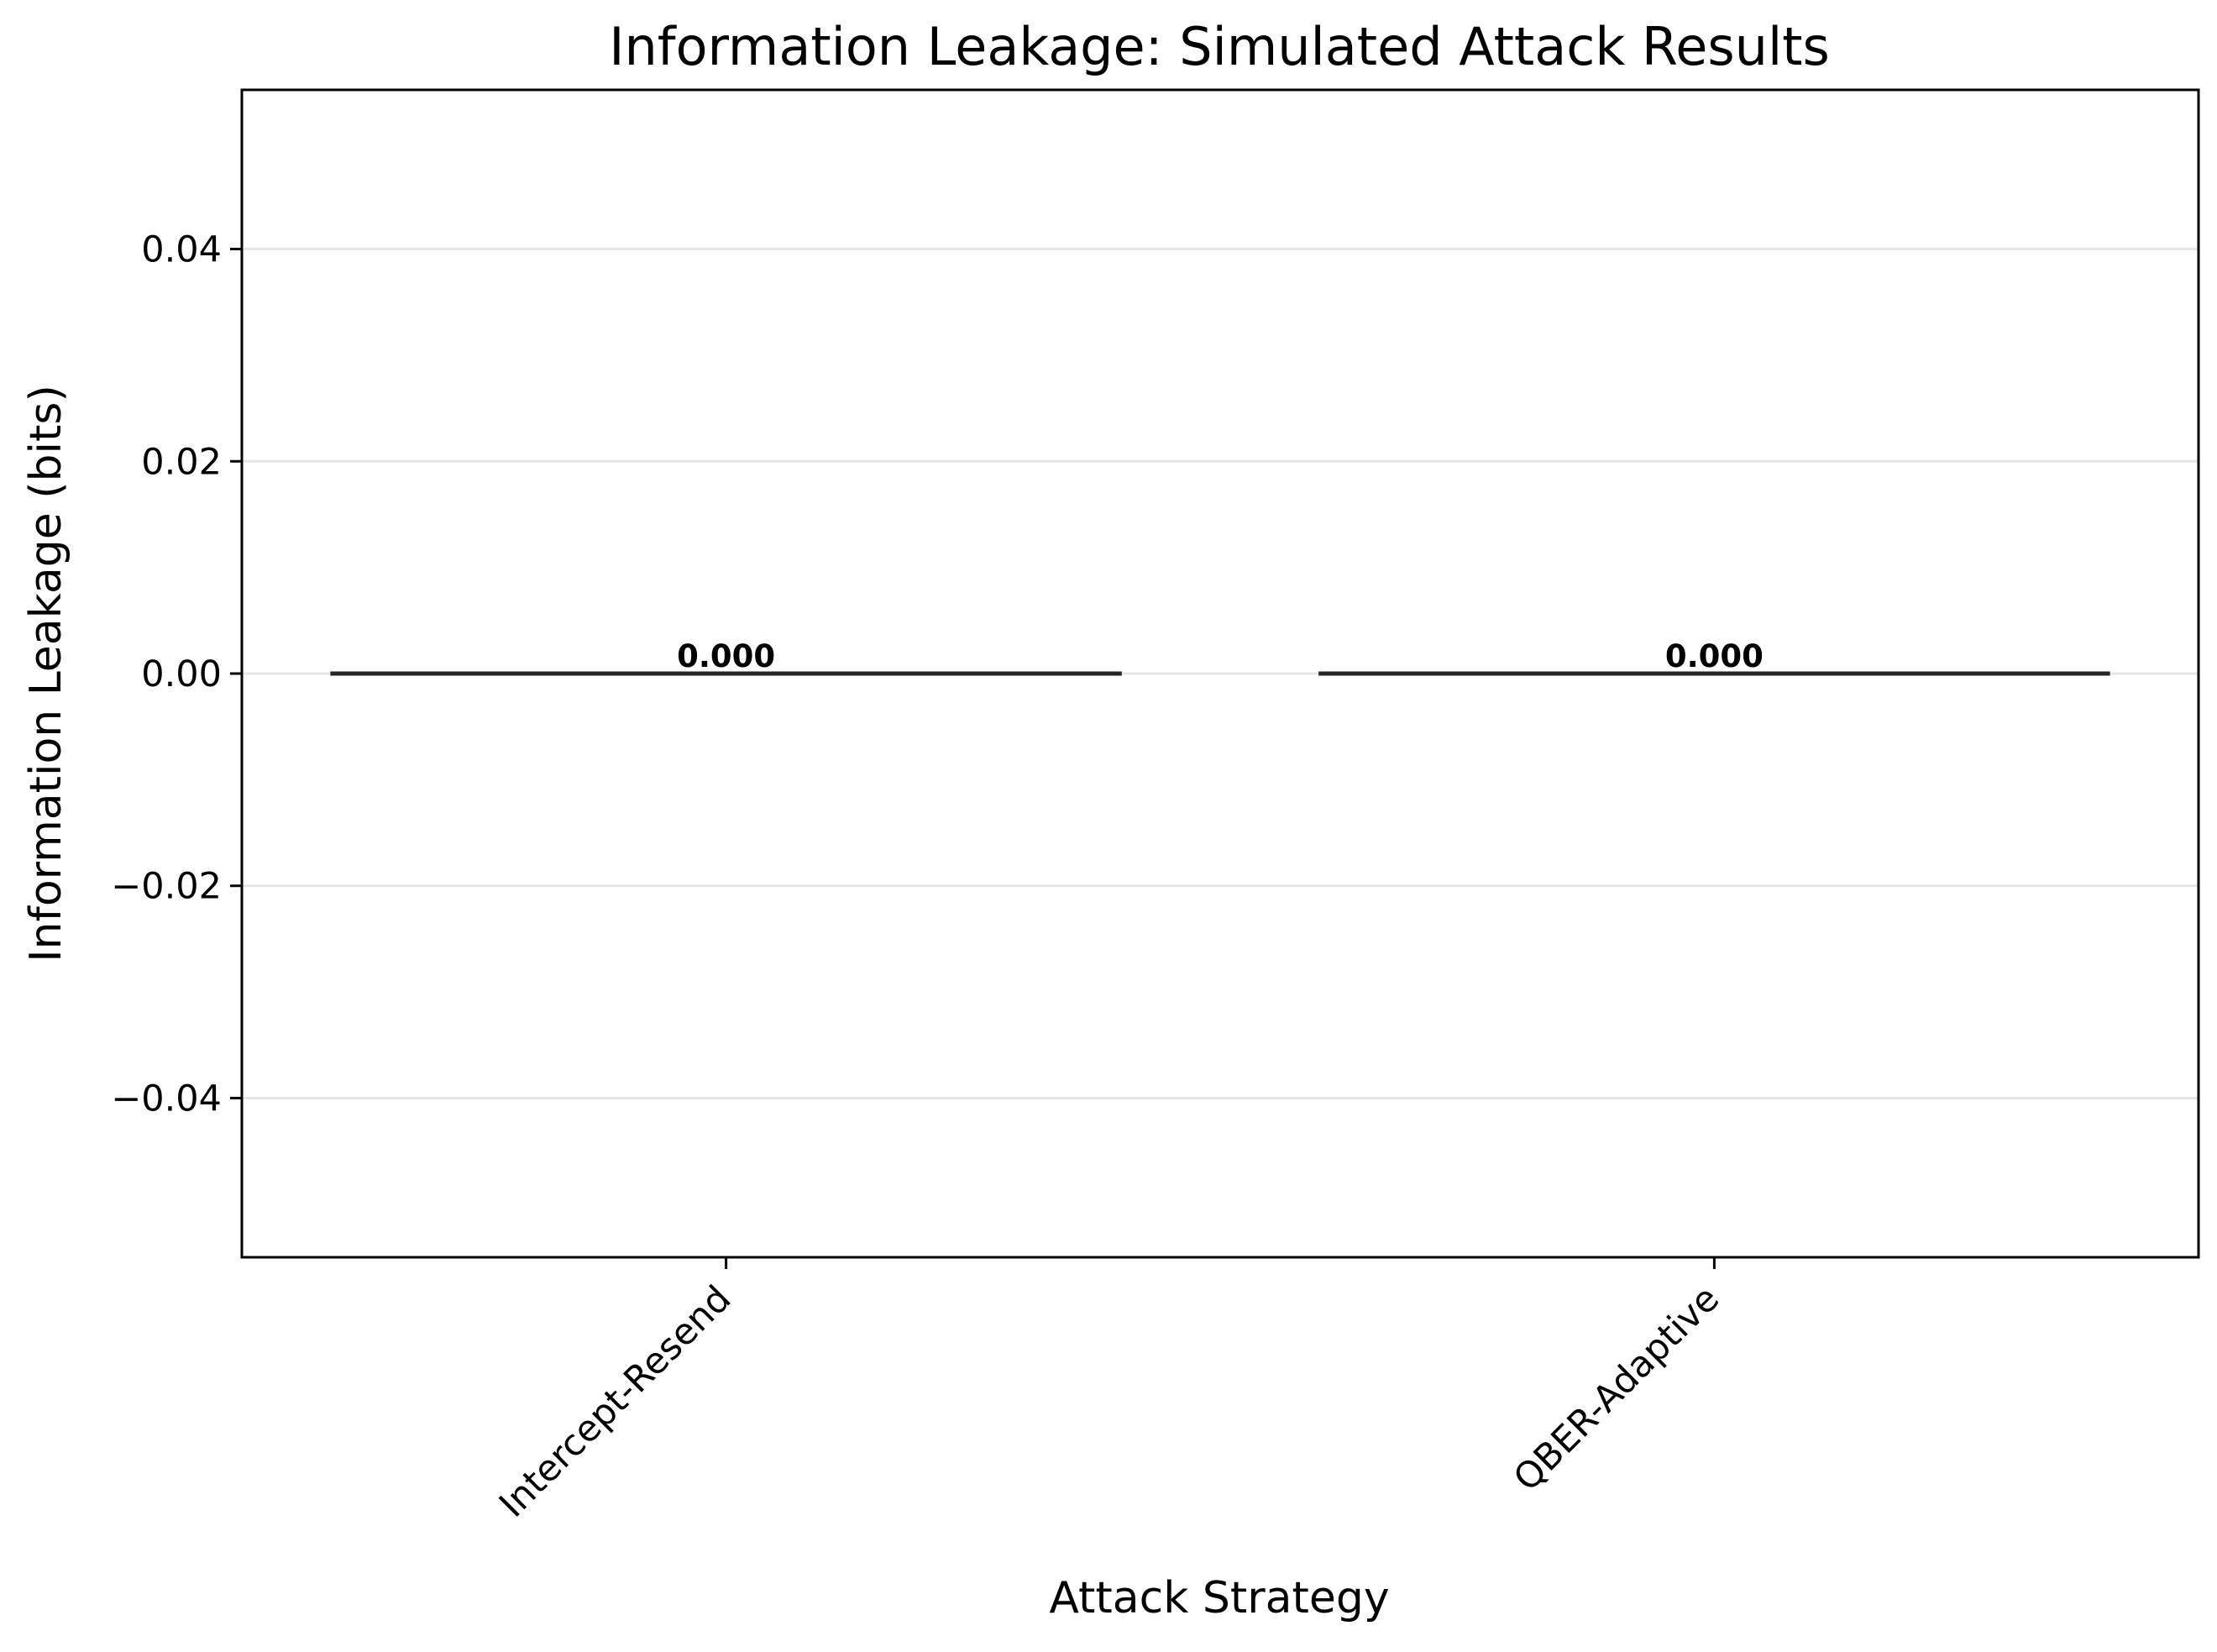 The height and width of the screenshot is (1652, 2217). I want to click on y-tick-label: −0.04, so click(166, 1099).